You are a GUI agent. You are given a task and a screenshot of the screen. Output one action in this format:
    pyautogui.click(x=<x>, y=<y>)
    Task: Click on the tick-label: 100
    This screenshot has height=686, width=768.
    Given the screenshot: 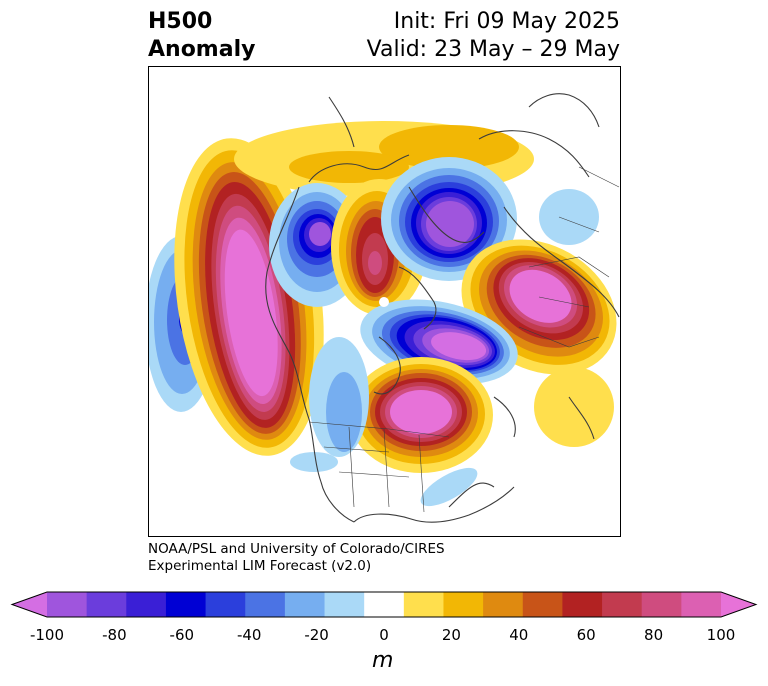 What is the action you would take?
    pyautogui.click(x=721, y=635)
    